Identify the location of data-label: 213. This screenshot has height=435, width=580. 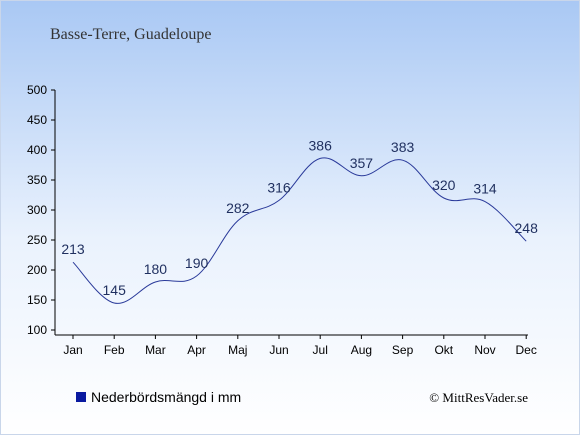
(73, 249).